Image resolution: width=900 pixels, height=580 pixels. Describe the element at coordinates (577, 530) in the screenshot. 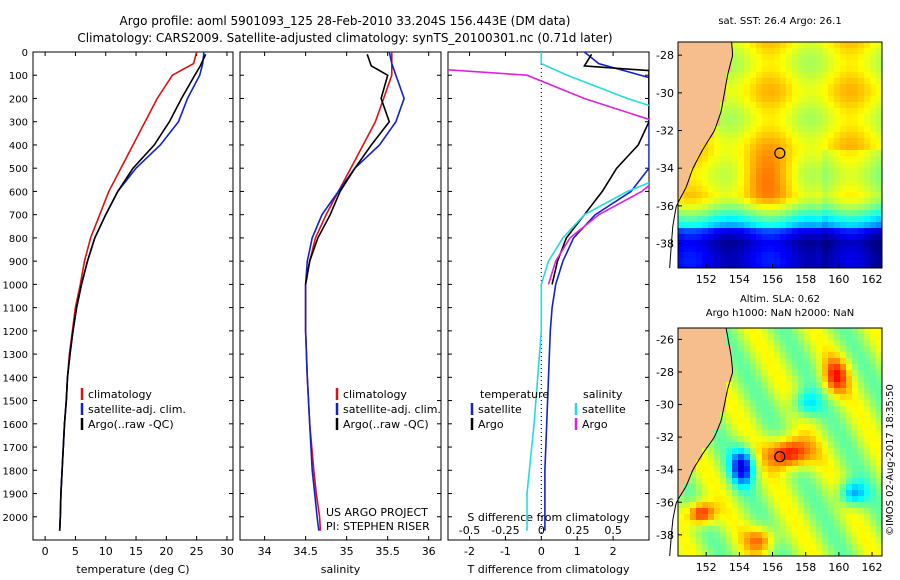

I see `top-tick-label: 0.25` at that location.